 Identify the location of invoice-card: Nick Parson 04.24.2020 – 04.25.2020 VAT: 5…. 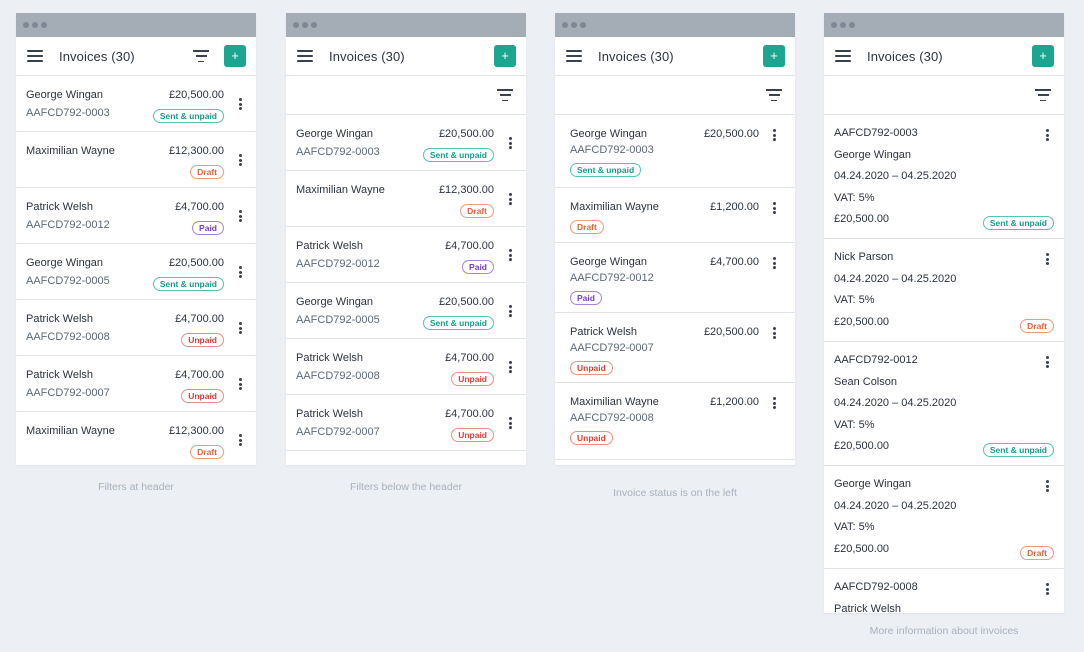
(944, 290).